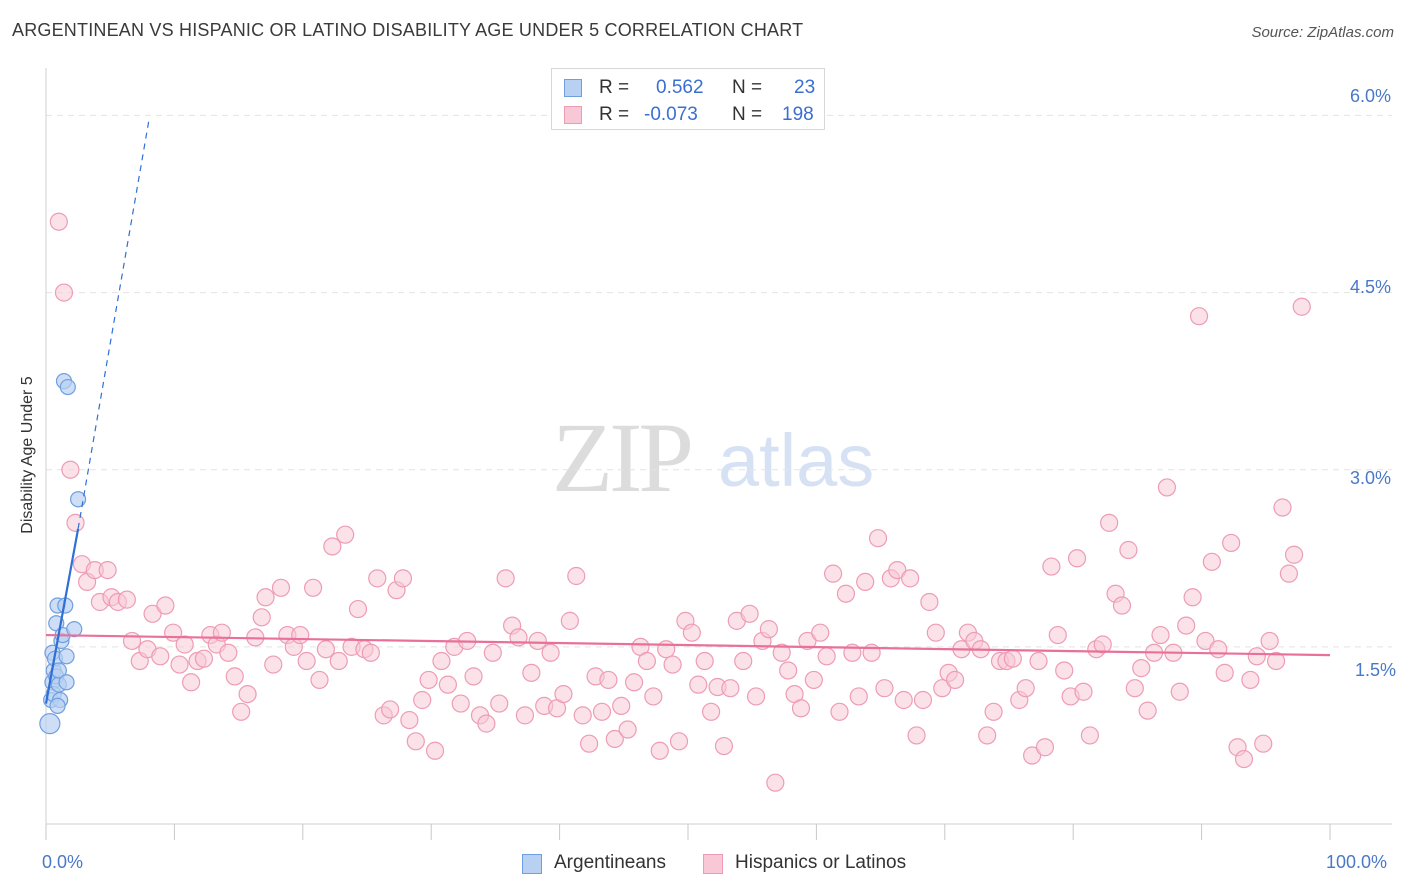 This screenshot has width=1406, height=892. Describe the element at coordinates (27, 455) in the screenshot. I see `y-axis-label: Disability Age Under 5` at that location.